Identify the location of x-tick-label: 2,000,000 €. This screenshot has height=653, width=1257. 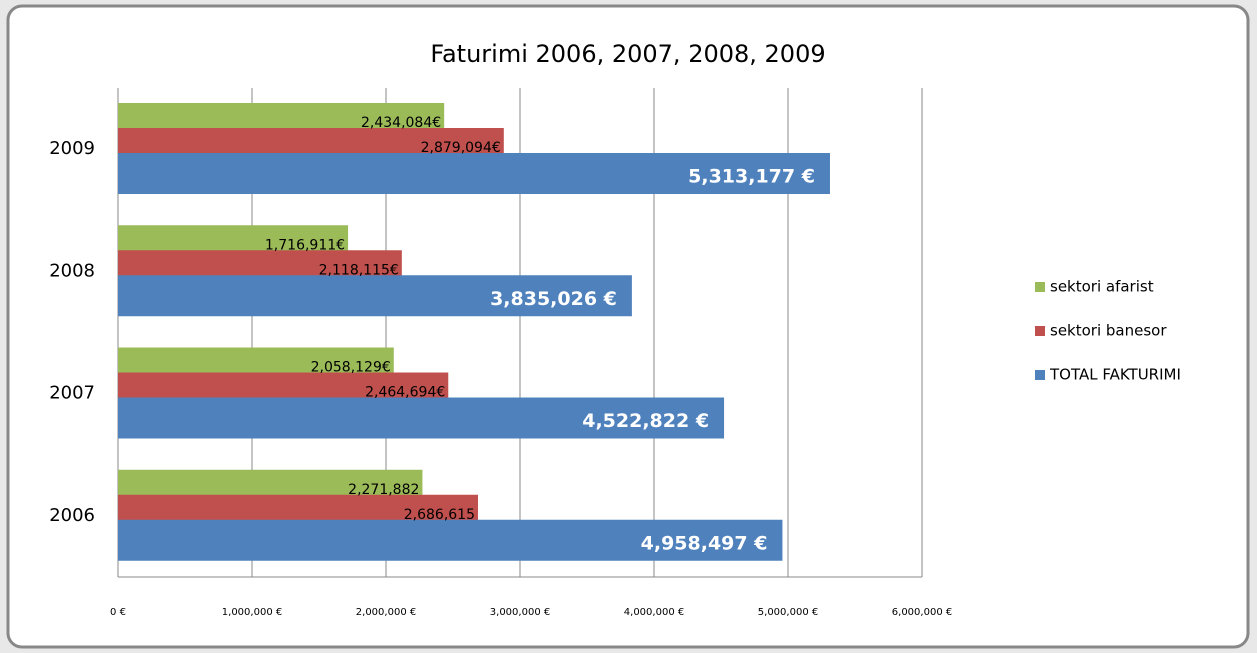
(386, 612).